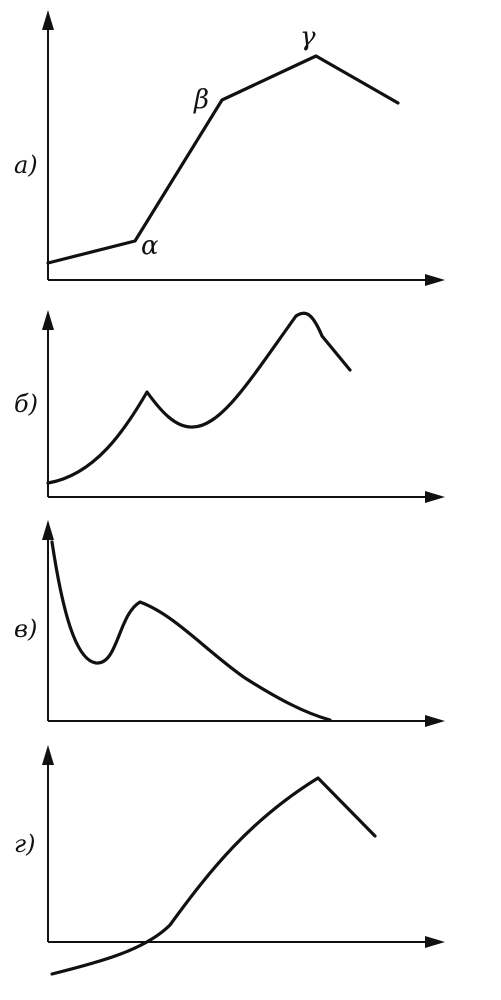  What do you see at coordinates (435, 497) in the screenshot?
I see `panel-b-x-arrow` at bounding box center [435, 497].